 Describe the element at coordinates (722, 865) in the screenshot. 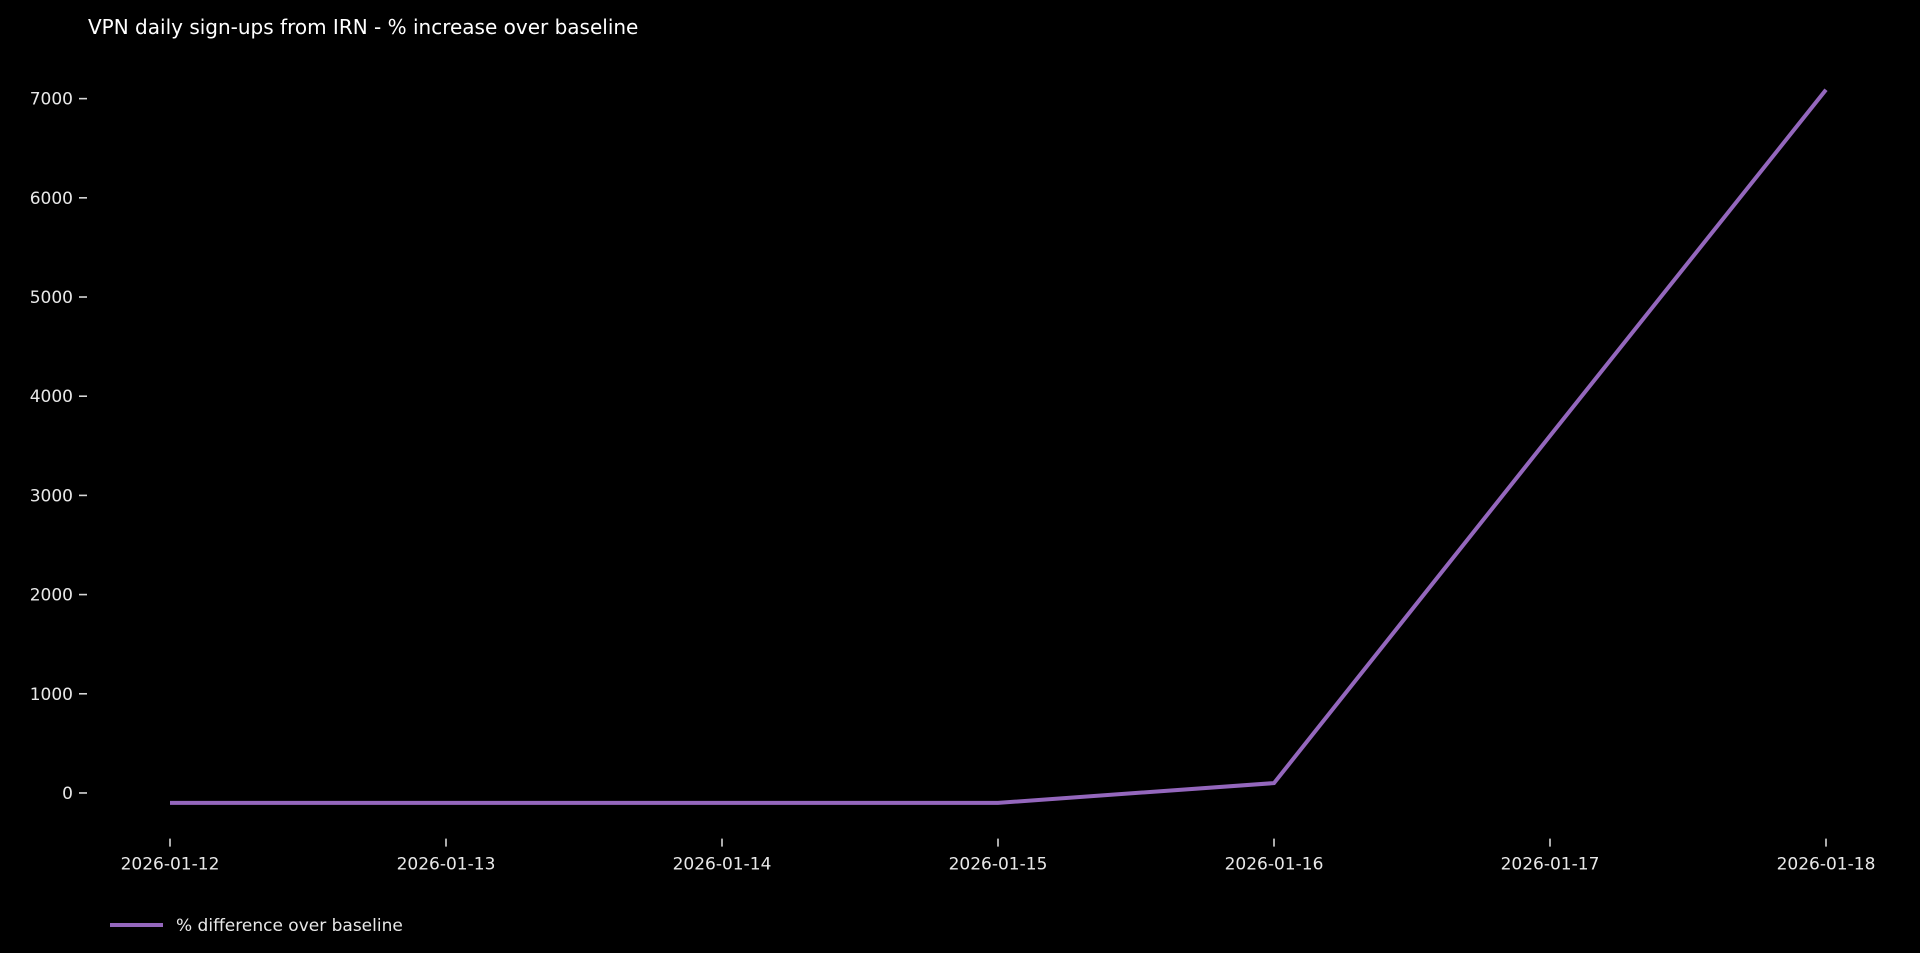

I see `x-tick-label: 2026-01-14` at that location.